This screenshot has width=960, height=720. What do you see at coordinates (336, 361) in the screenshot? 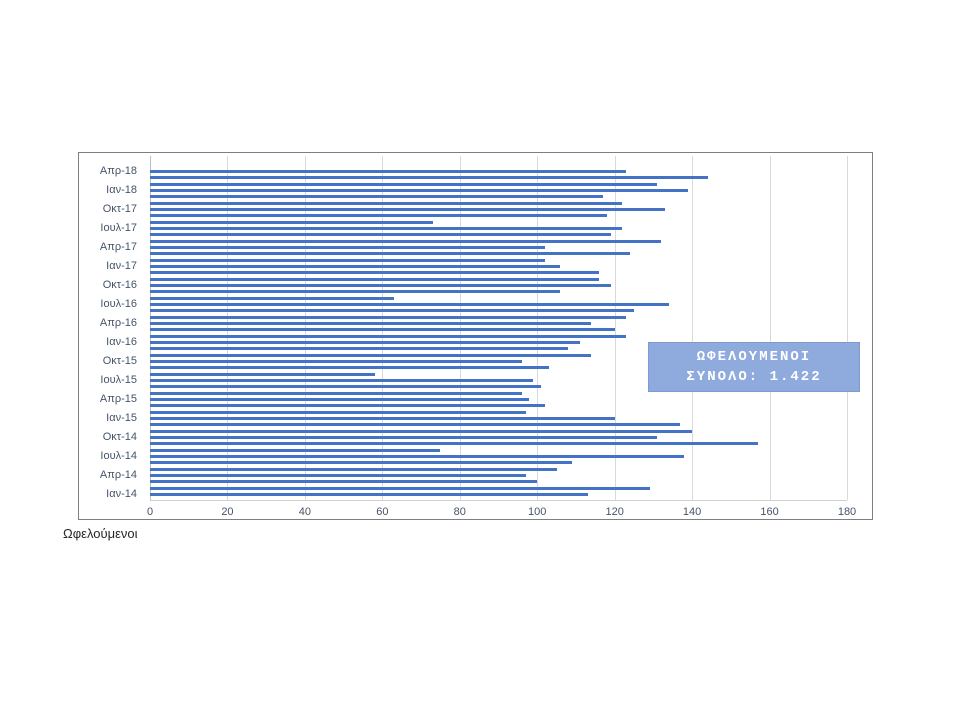
I see `bar-Οκτ-15` at bounding box center [336, 361].